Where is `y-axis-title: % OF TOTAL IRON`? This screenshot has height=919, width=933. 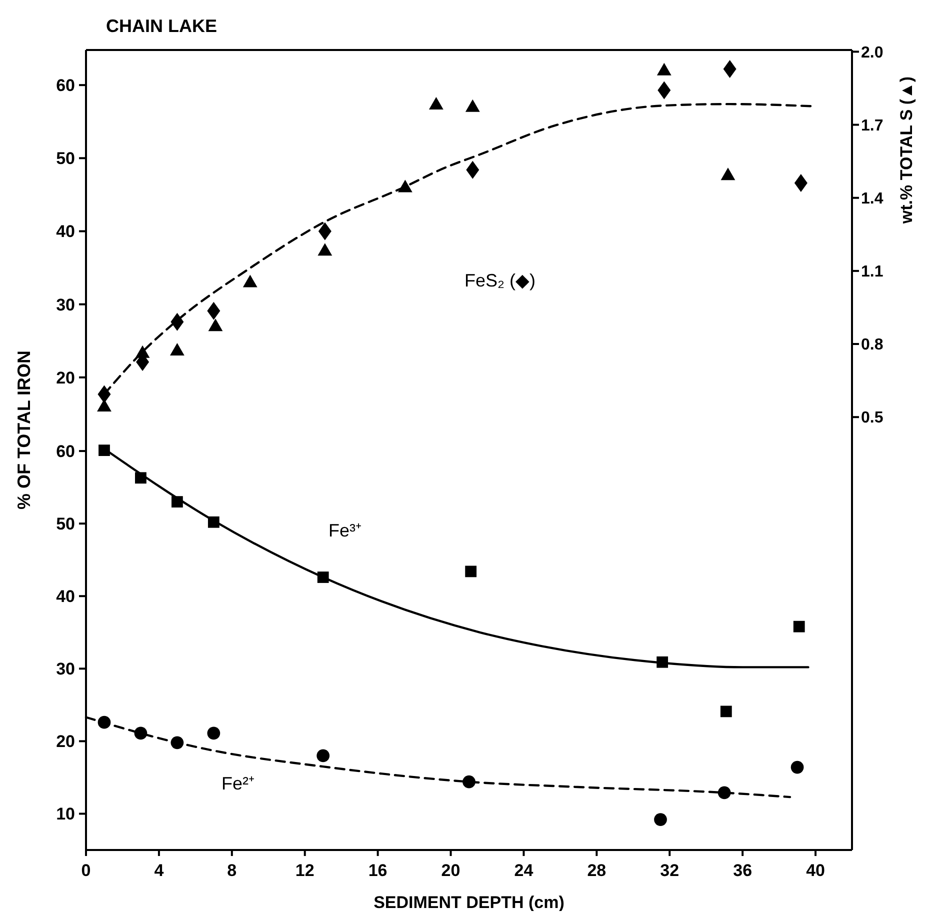 y-axis-title: % OF TOTAL IRON is located at coordinates (24, 430).